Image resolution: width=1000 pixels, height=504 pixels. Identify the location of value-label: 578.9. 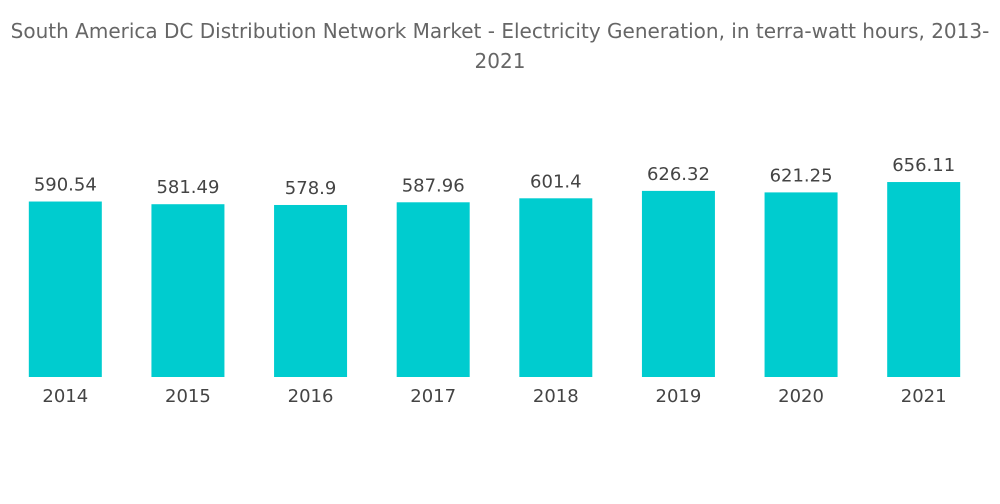
(311, 188).